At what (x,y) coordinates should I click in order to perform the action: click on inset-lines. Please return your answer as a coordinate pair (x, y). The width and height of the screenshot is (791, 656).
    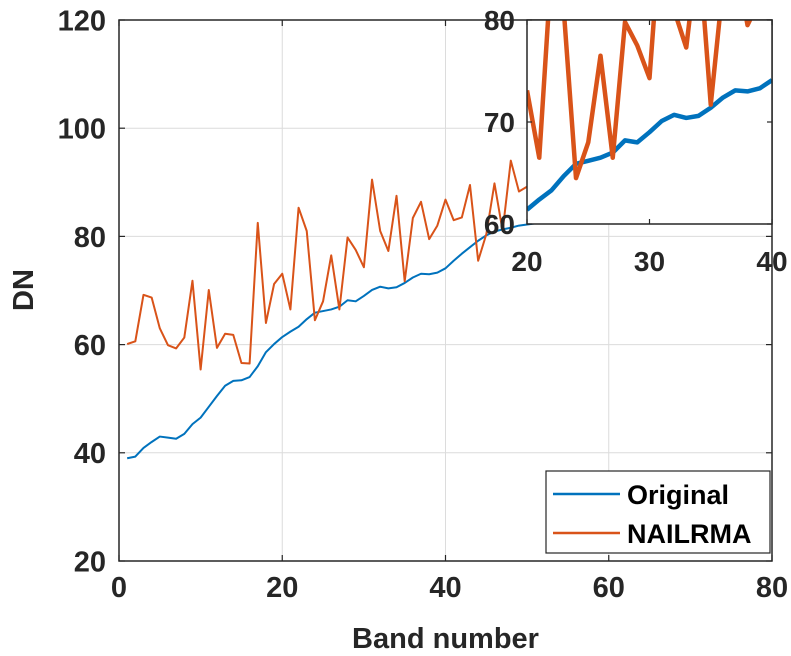
    Looking at the image, I should click on (649, 116).